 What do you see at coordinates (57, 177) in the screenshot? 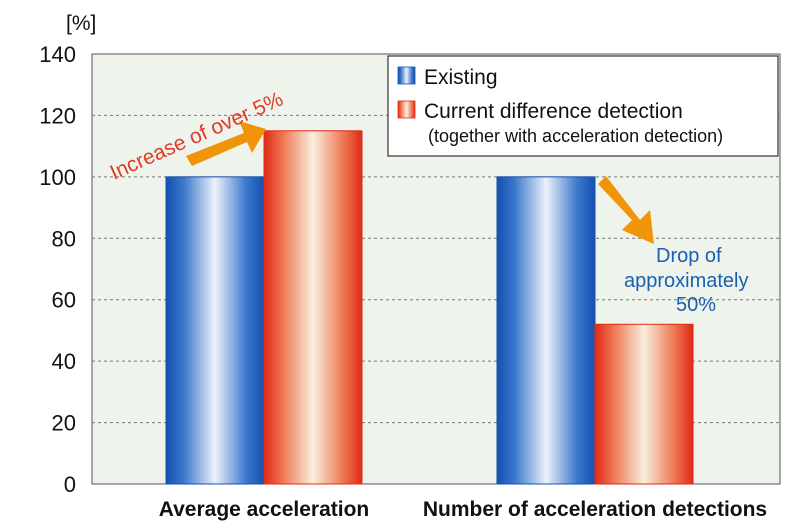
I see `y-tick-label: 100` at bounding box center [57, 177].